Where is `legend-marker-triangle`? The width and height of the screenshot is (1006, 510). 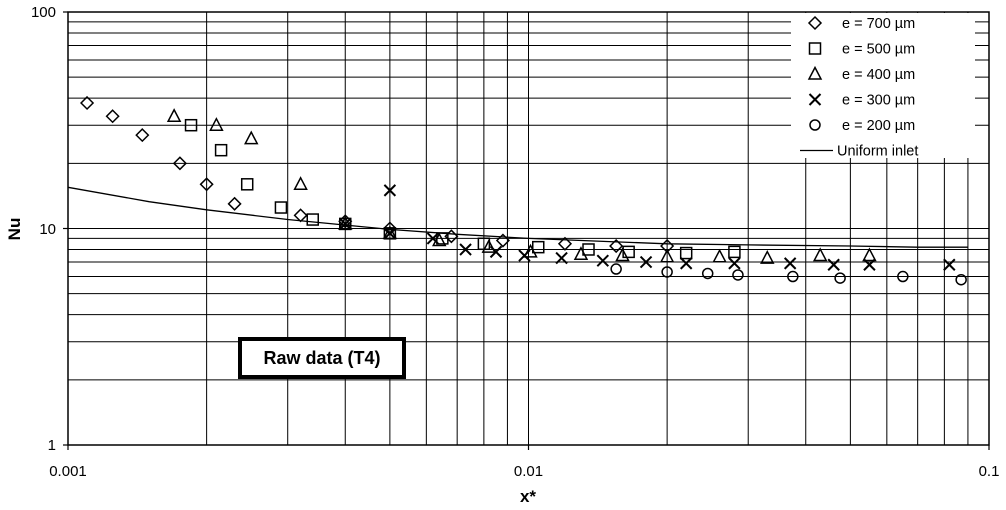 legend-marker-triangle is located at coordinates (815, 72).